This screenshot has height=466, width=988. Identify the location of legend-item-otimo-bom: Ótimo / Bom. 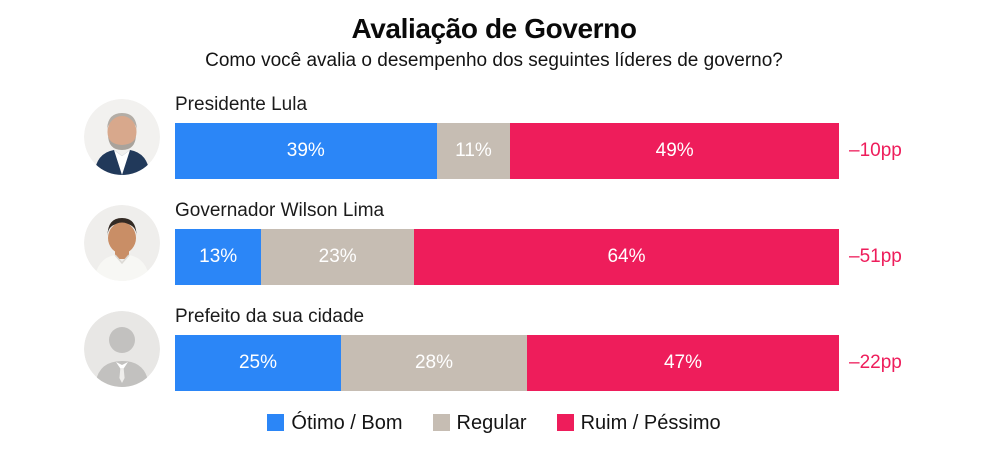
(335, 422).